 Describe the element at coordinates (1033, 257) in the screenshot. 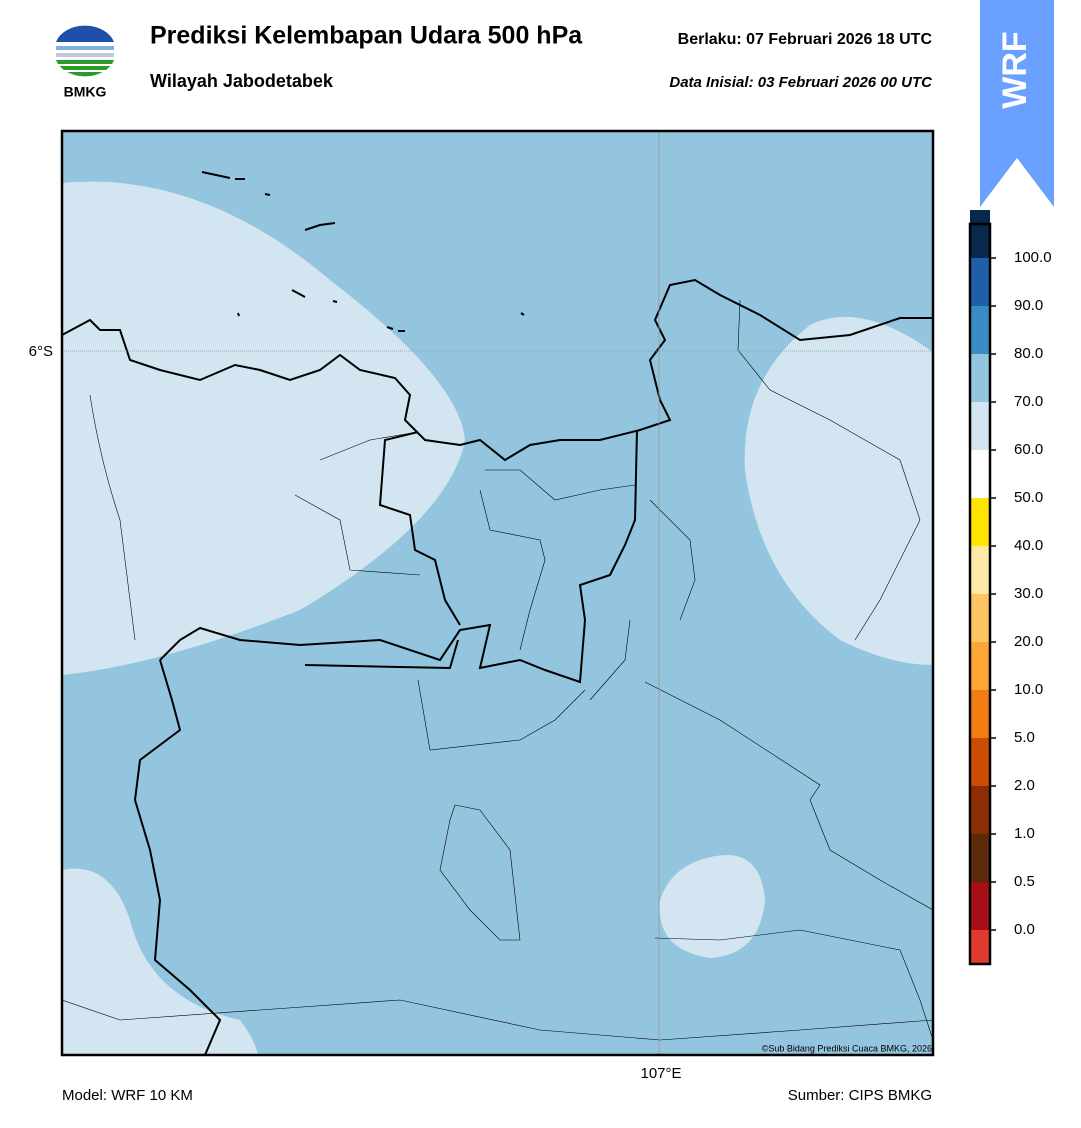

I see `colorbar-label: 100.0` at that location.